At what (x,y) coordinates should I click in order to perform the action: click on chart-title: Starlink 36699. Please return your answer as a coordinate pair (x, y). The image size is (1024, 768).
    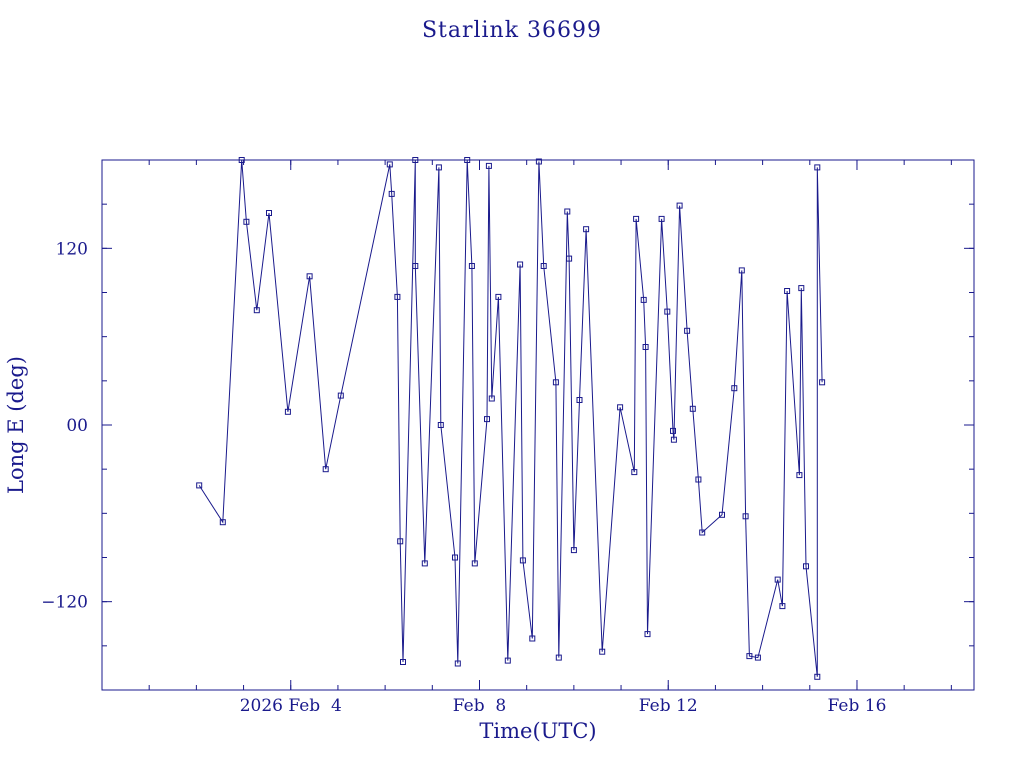
    Looking at the image, I should click on (512, 30).